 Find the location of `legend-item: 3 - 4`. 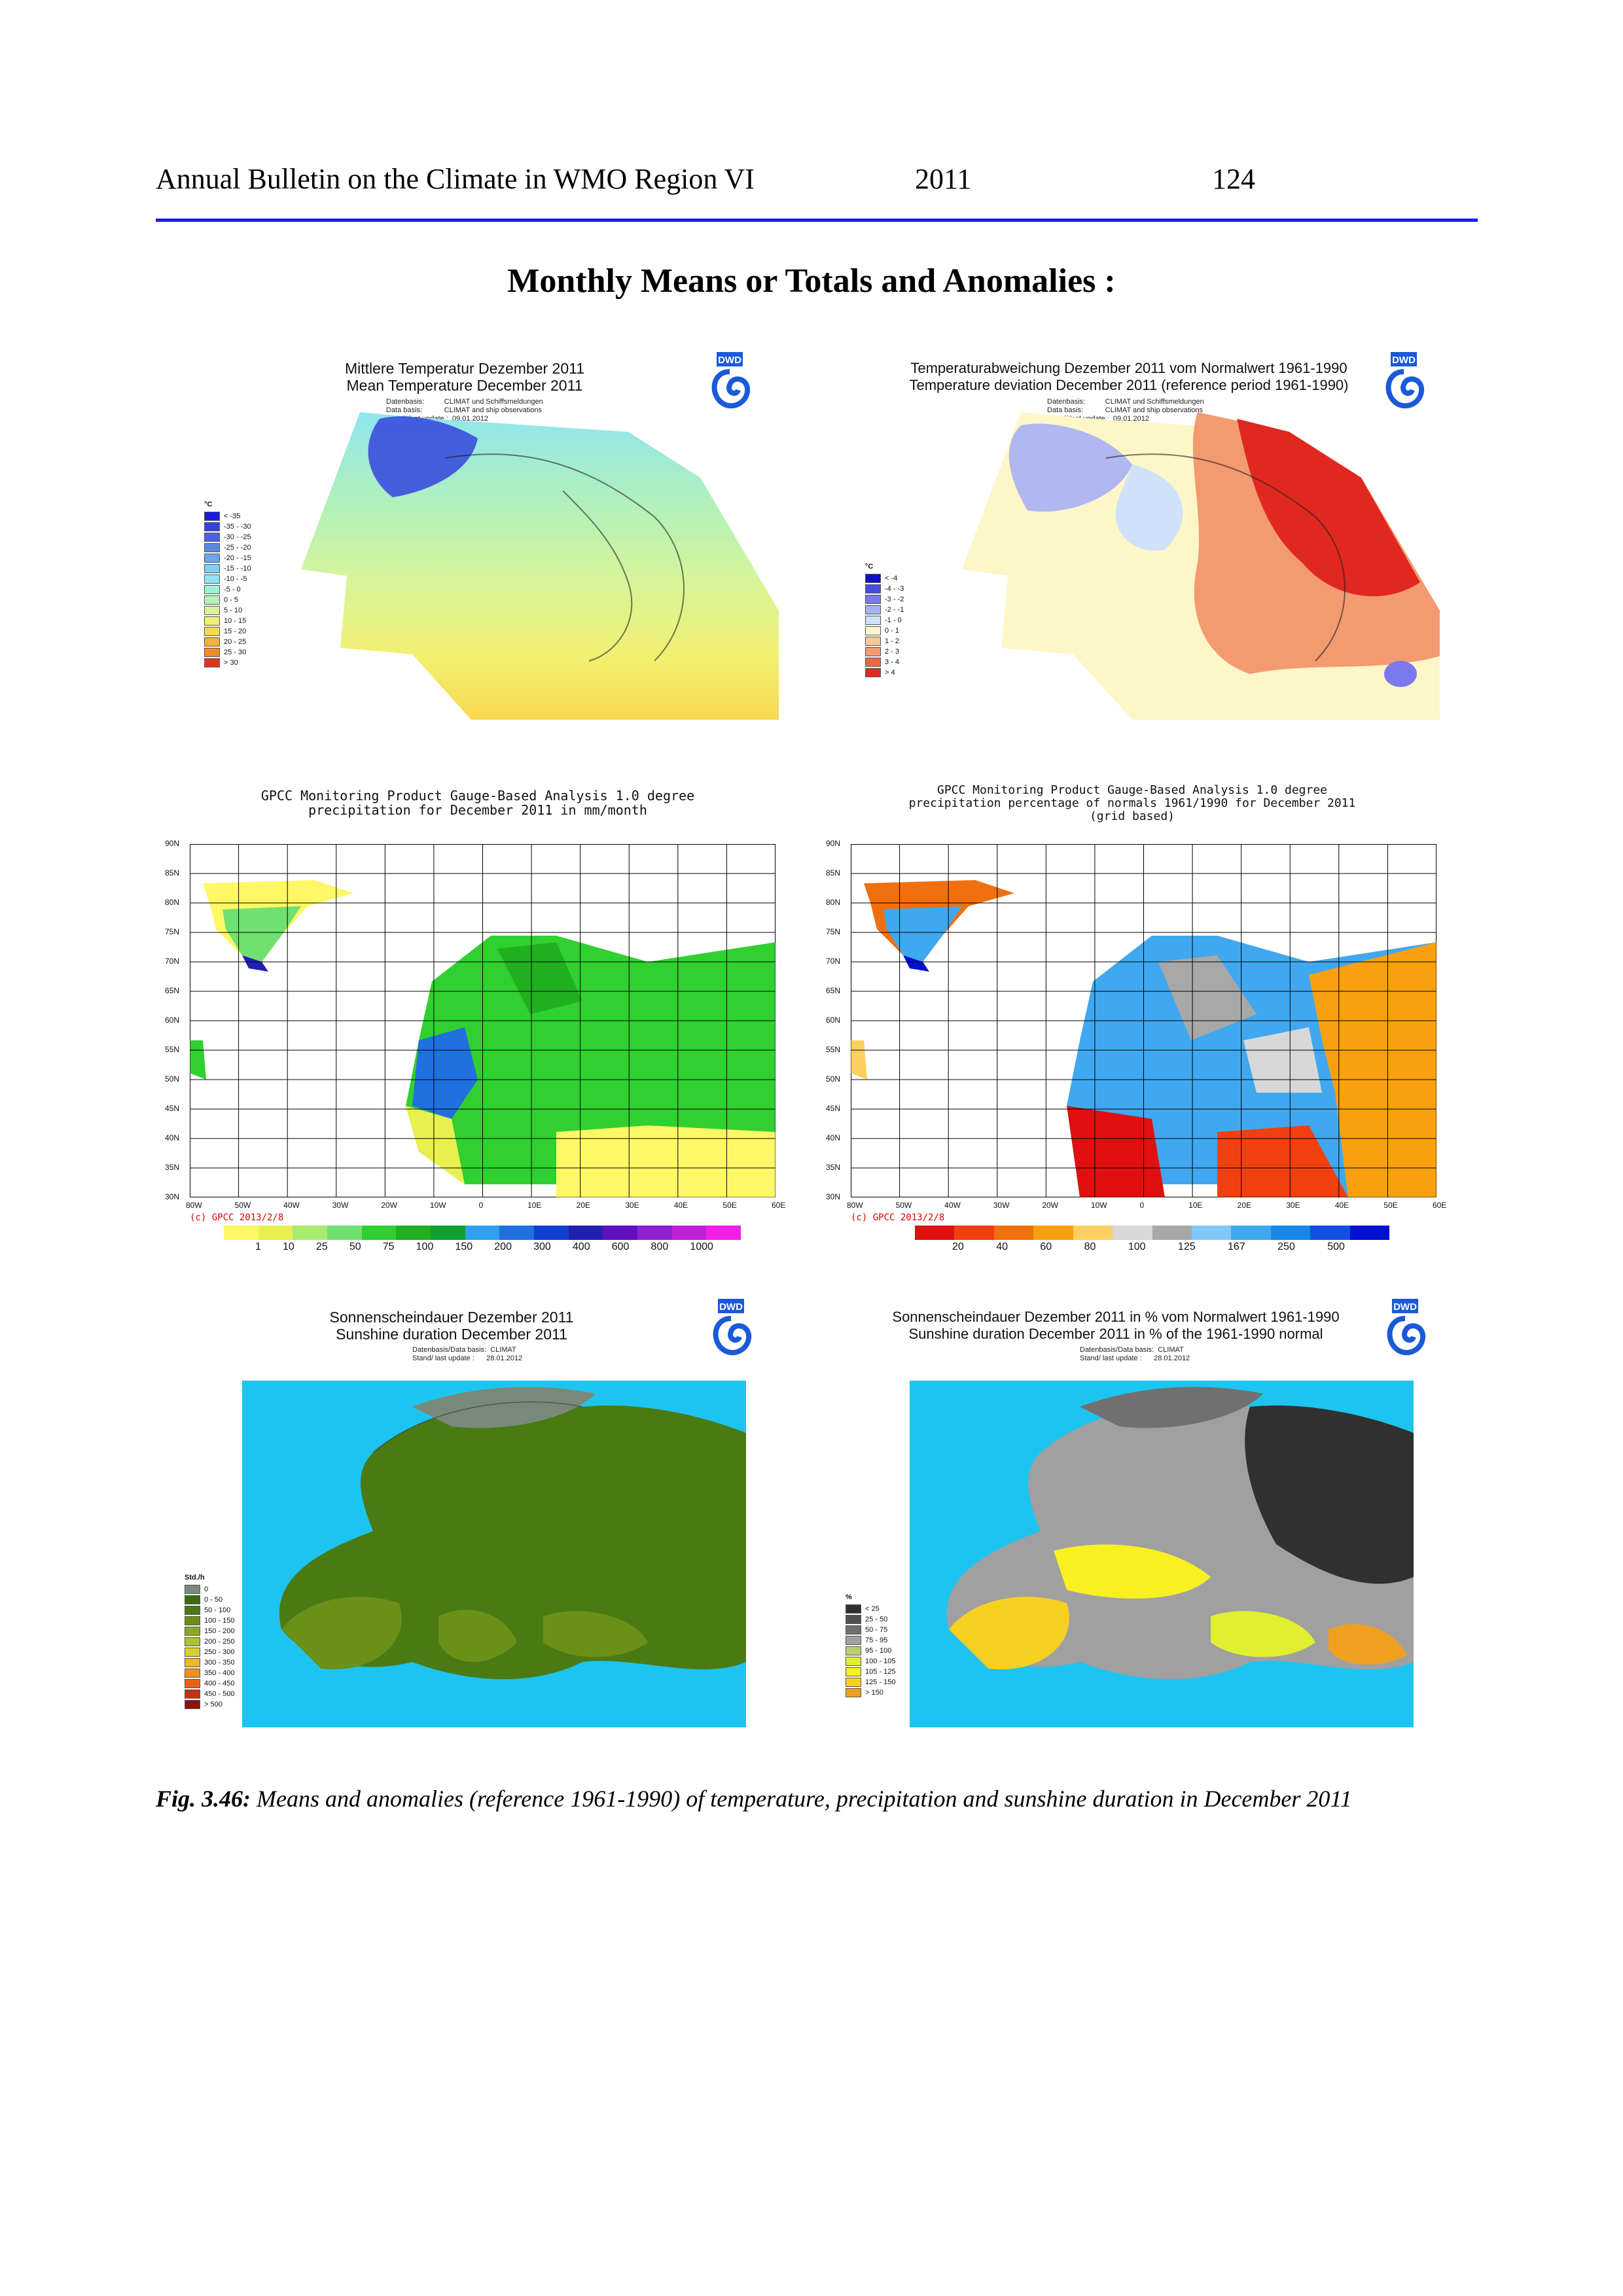

legend-item: 3 - 4 is located at coordinates (884, 662).